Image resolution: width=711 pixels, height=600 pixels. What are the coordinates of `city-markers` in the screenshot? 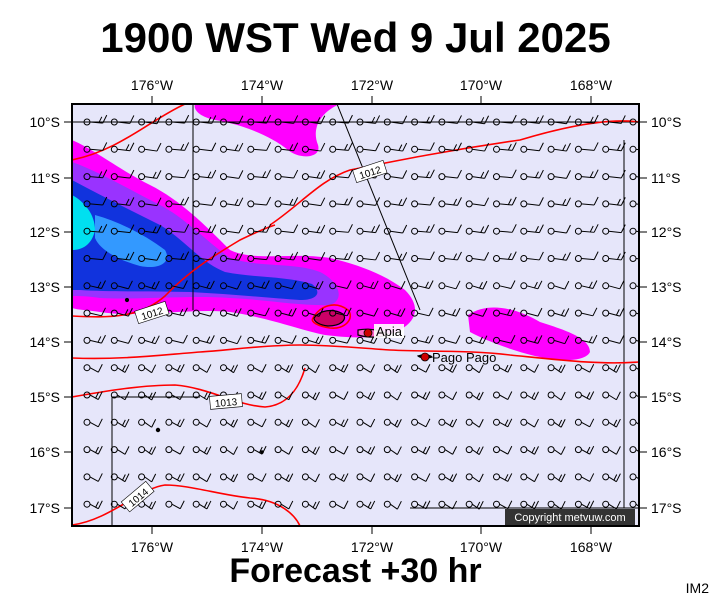 It's located at (396, 345).